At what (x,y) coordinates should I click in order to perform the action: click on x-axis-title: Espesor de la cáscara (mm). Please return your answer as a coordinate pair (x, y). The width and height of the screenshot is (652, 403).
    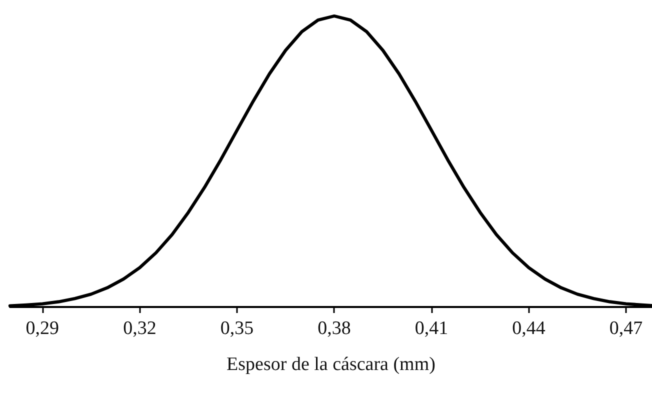
    Looking at the image, I should click on (331, 364).